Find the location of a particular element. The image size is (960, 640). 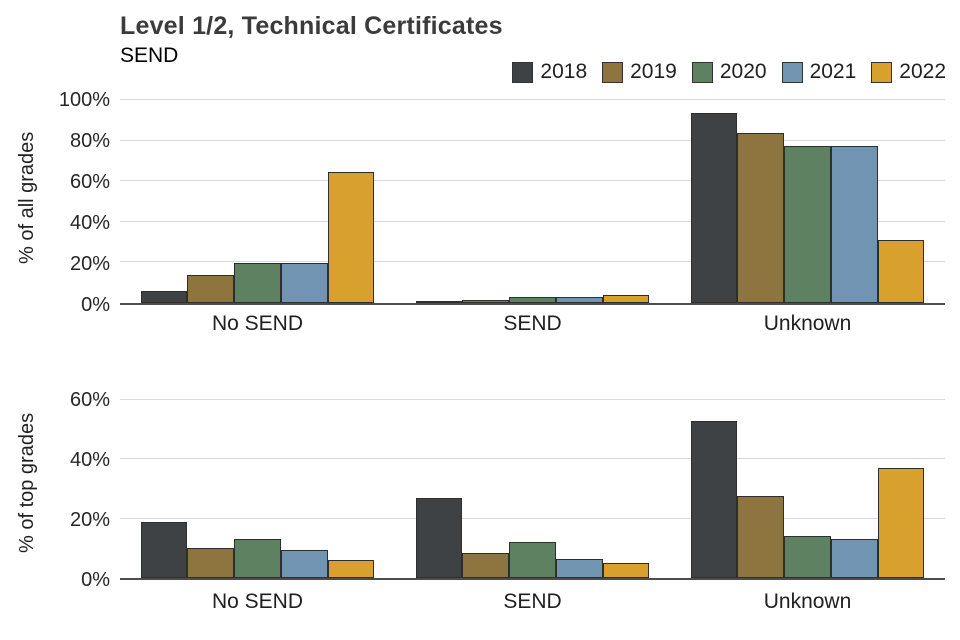

legend-swatch-2019 is located at coordinates (613, 72).